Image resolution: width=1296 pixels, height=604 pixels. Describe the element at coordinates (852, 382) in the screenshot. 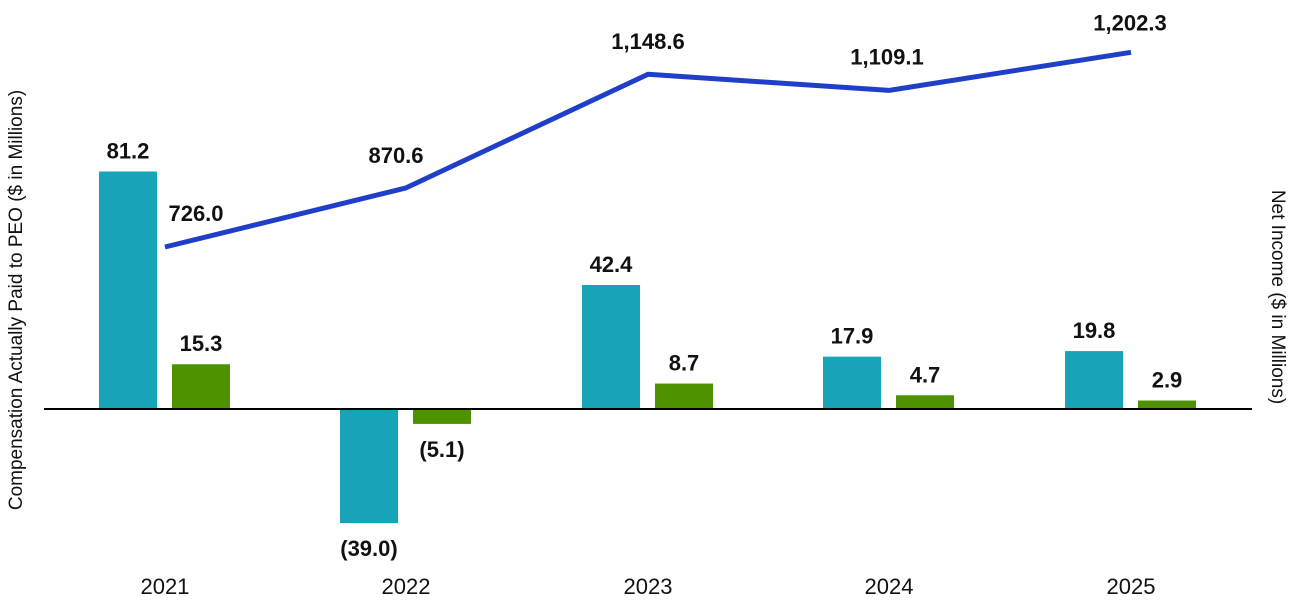

I see `bar-cap-2024` at that location.